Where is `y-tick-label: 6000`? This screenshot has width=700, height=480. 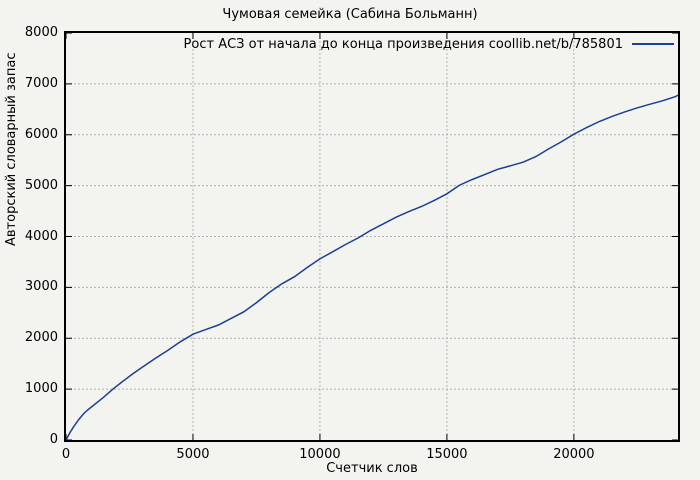 y-tick-label: 6000 is located at coordinates (41, 134).